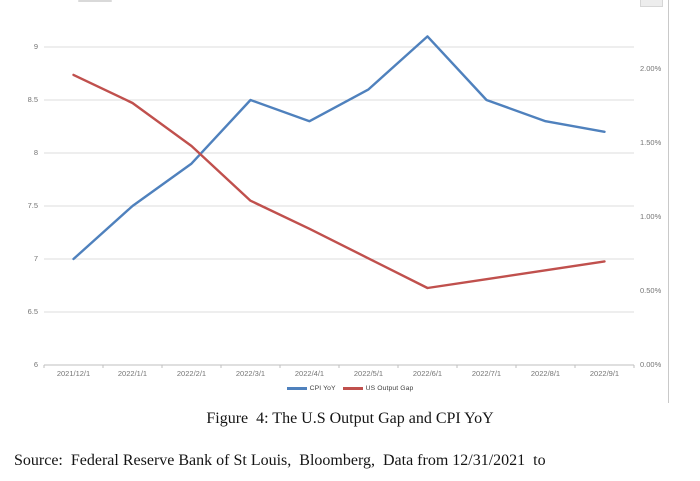 This screenshot has width=700, height=481. I want to click on x-axis-tick-label: 2022/1/1, so click(132, 373).